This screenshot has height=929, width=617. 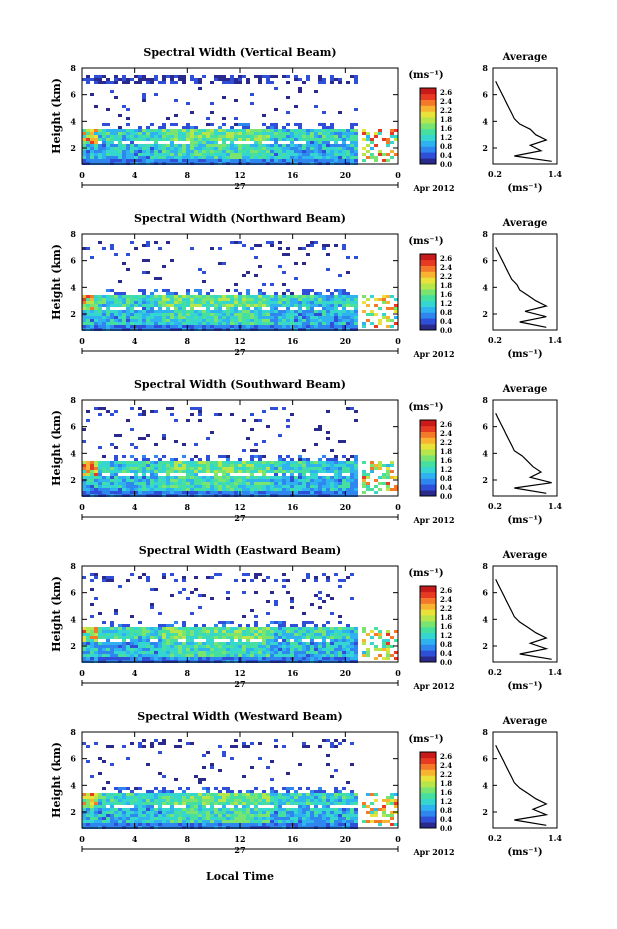 What do you see at coordinates (524, 188) in the screenshot?
I see `avg-unit-label: (ms⁻¹)` at bounding box center [524, 188].